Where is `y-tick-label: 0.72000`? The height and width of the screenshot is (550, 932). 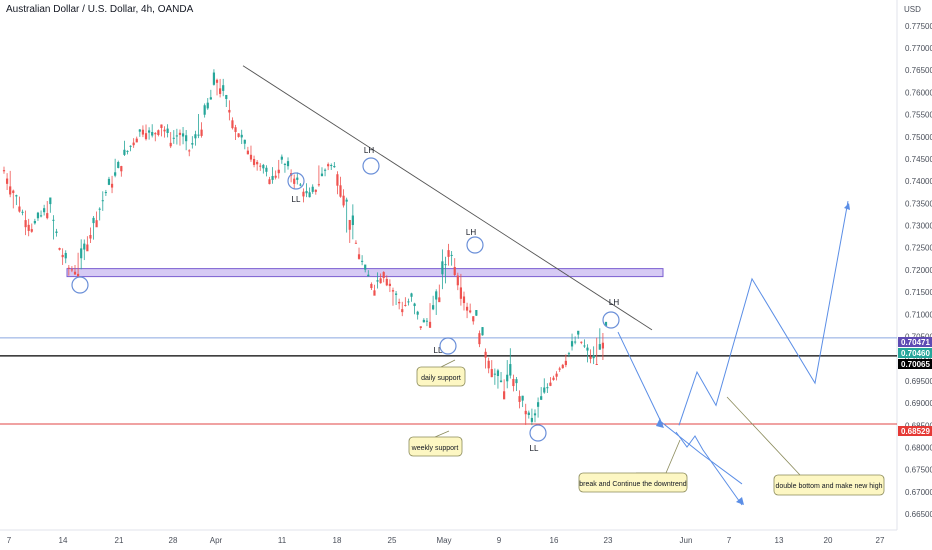 y-tick-label: 0.72000 is located at coordinates (918, 270).